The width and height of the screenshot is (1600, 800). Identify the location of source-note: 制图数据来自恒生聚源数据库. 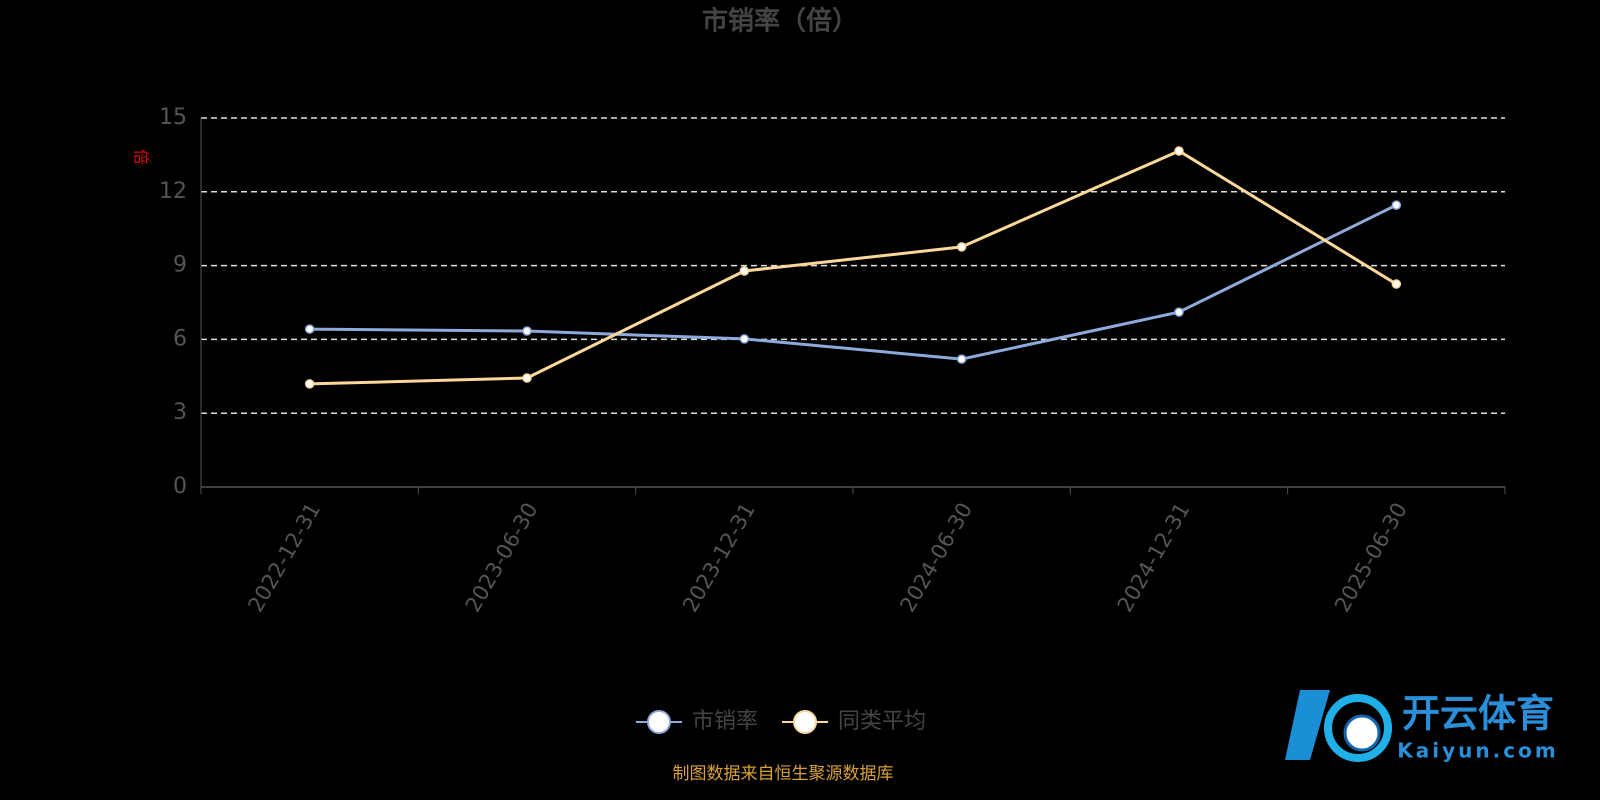
(783, 774).